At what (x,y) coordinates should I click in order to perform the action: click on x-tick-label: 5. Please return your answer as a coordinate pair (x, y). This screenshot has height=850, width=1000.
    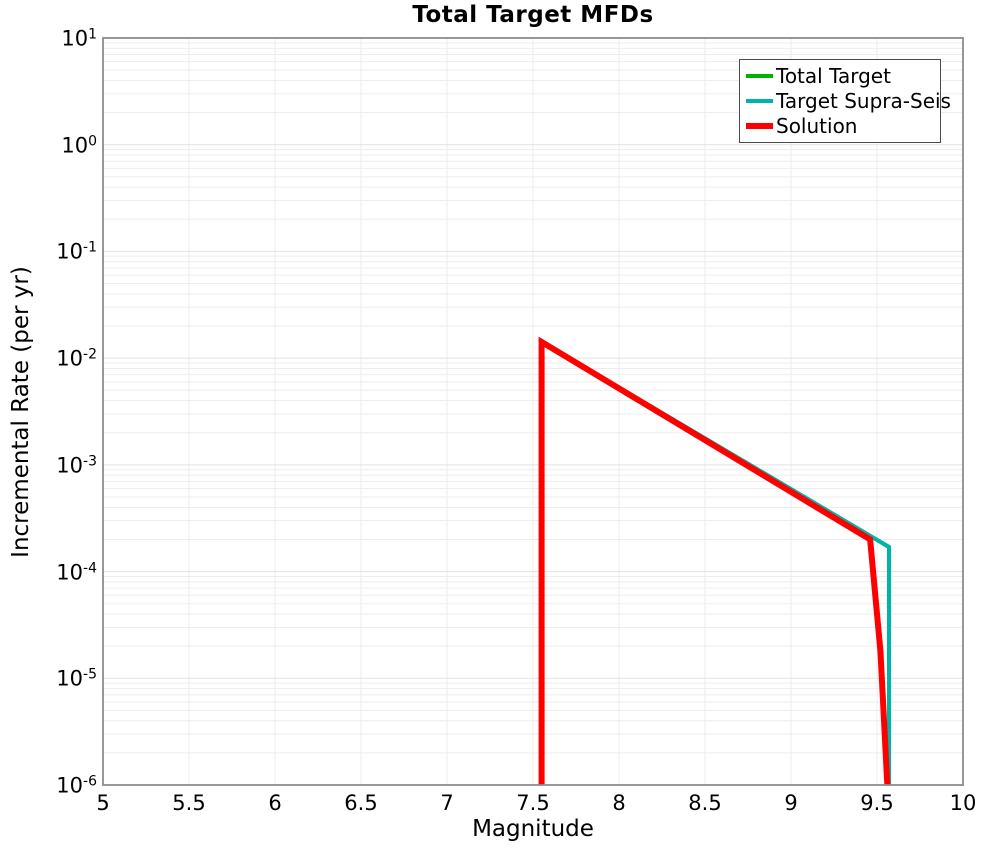
    Looking at the image, I should click on (103, 803).